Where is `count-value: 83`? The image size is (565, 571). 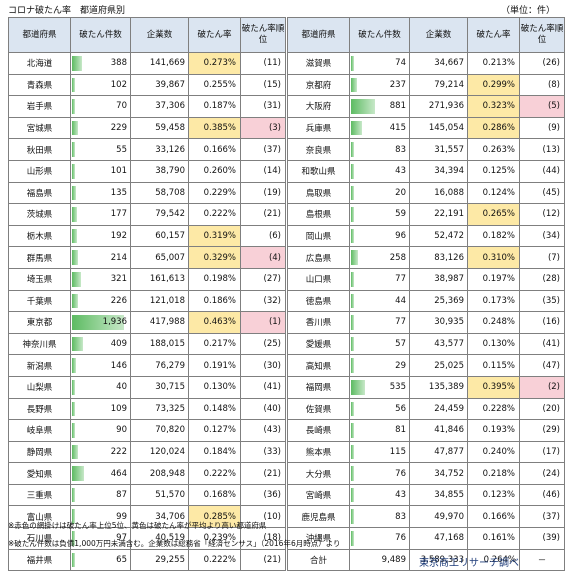
count-value: 83 is located at coordinates (400, 516).